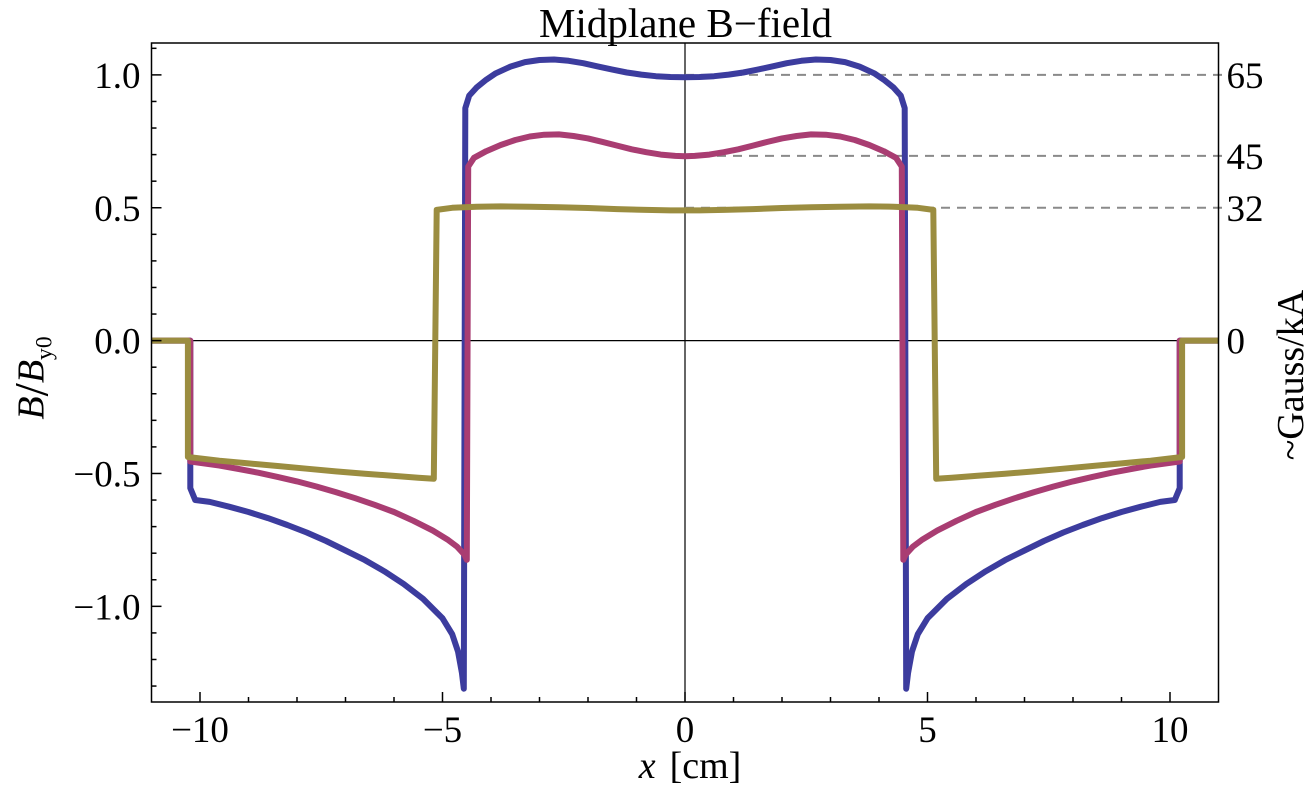 This screenshot has height=800, width=1315. Describe the element at coordinates (44, 348) in the screenshot. I see `y-axis-subscript: y0` at that location.